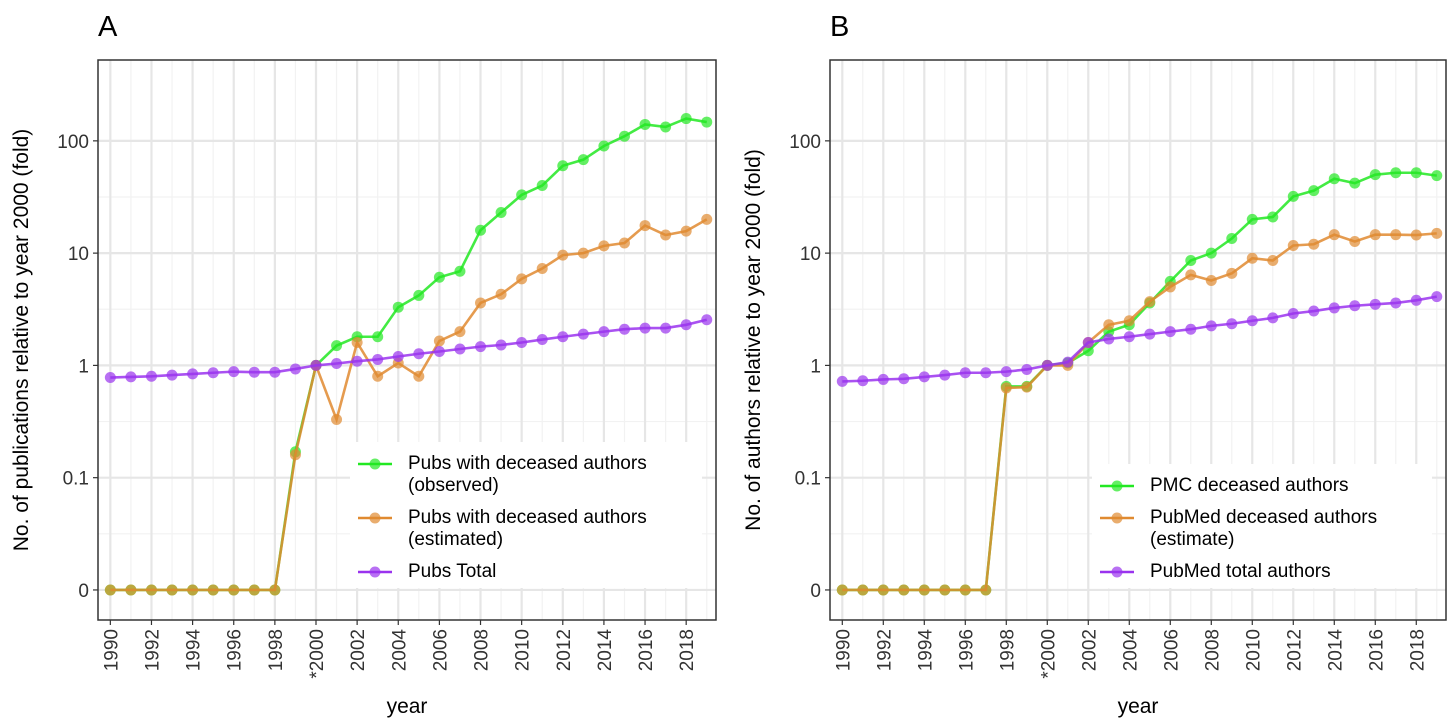 The width and height of the screenshot is (1451, 723). What do you see at coordinates (440, 650) in the screenshot?
I see `x-tick-label: 2006` at bounding box center [440, 650].